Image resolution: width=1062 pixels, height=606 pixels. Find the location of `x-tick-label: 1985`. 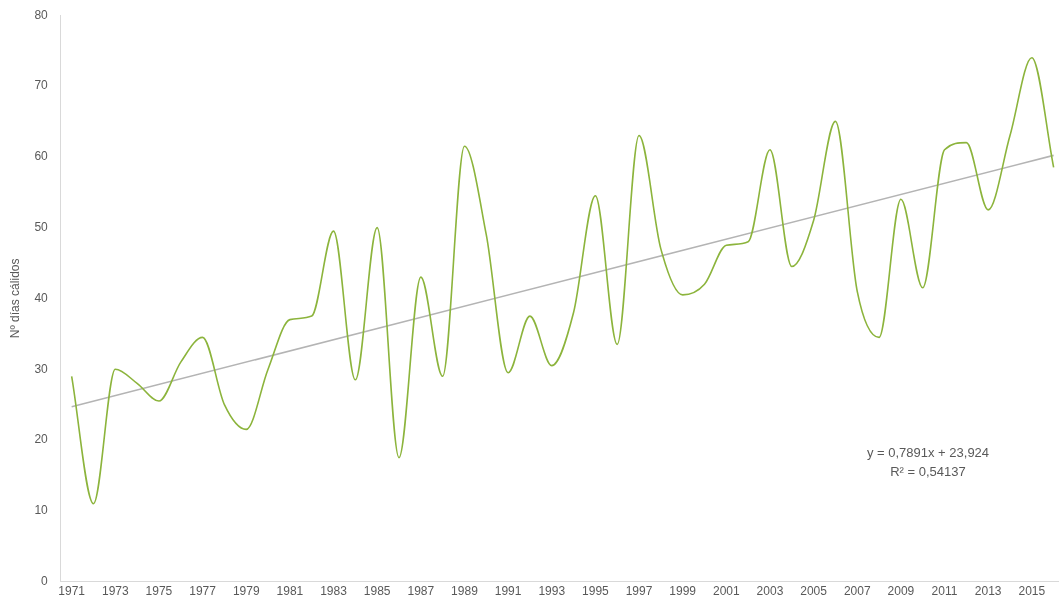

x-tick-label: 1985 is located at coordinates (377, 591).